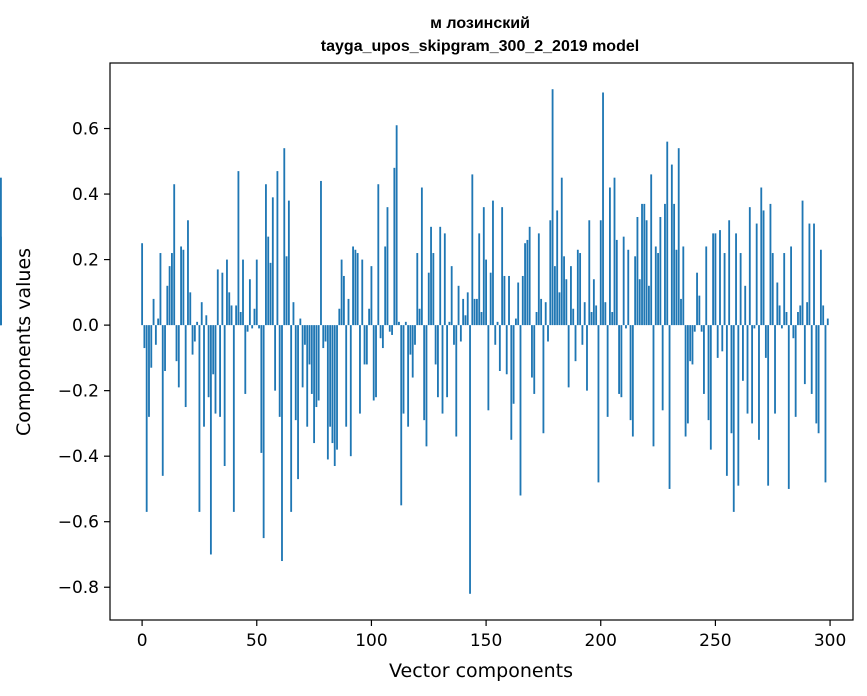 This screenshot has height=696, width=867. I want to click on chart-subtitle: tayga_upos_skipgram_300_2_2019 model, so click(480, 46).